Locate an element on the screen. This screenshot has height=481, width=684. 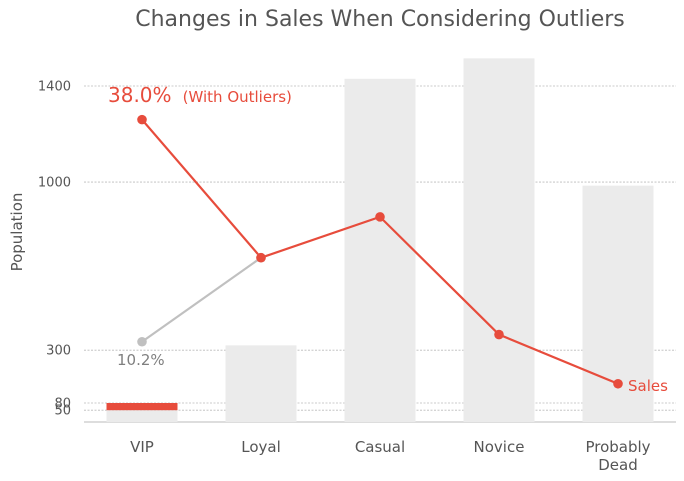
point-sales-novice is located at coordinates (499, 334).